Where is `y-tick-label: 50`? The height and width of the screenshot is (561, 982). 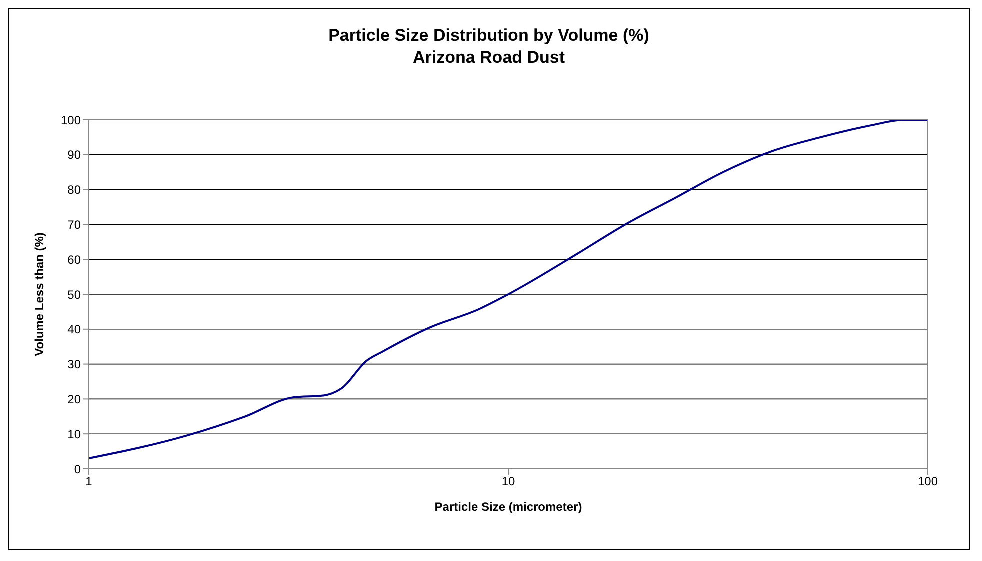 y-tick-label: 50 is located at coordinates (75, 295).